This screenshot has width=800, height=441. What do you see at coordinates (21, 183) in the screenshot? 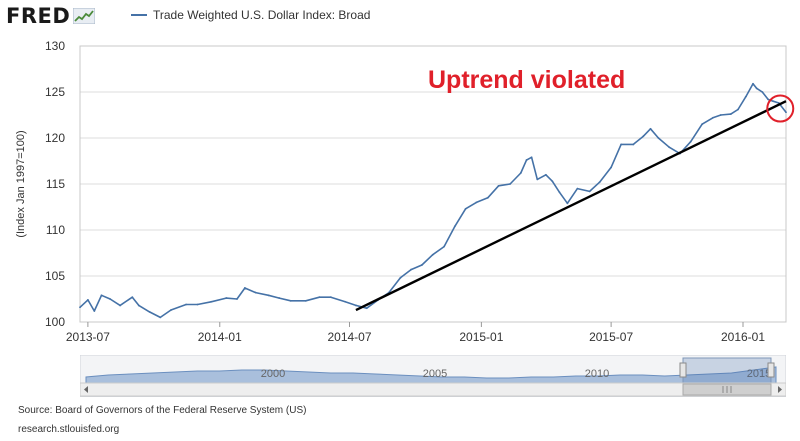
I see `y-axis-label: (Index Jan 1997=100)` at bounding box center [21, 183].